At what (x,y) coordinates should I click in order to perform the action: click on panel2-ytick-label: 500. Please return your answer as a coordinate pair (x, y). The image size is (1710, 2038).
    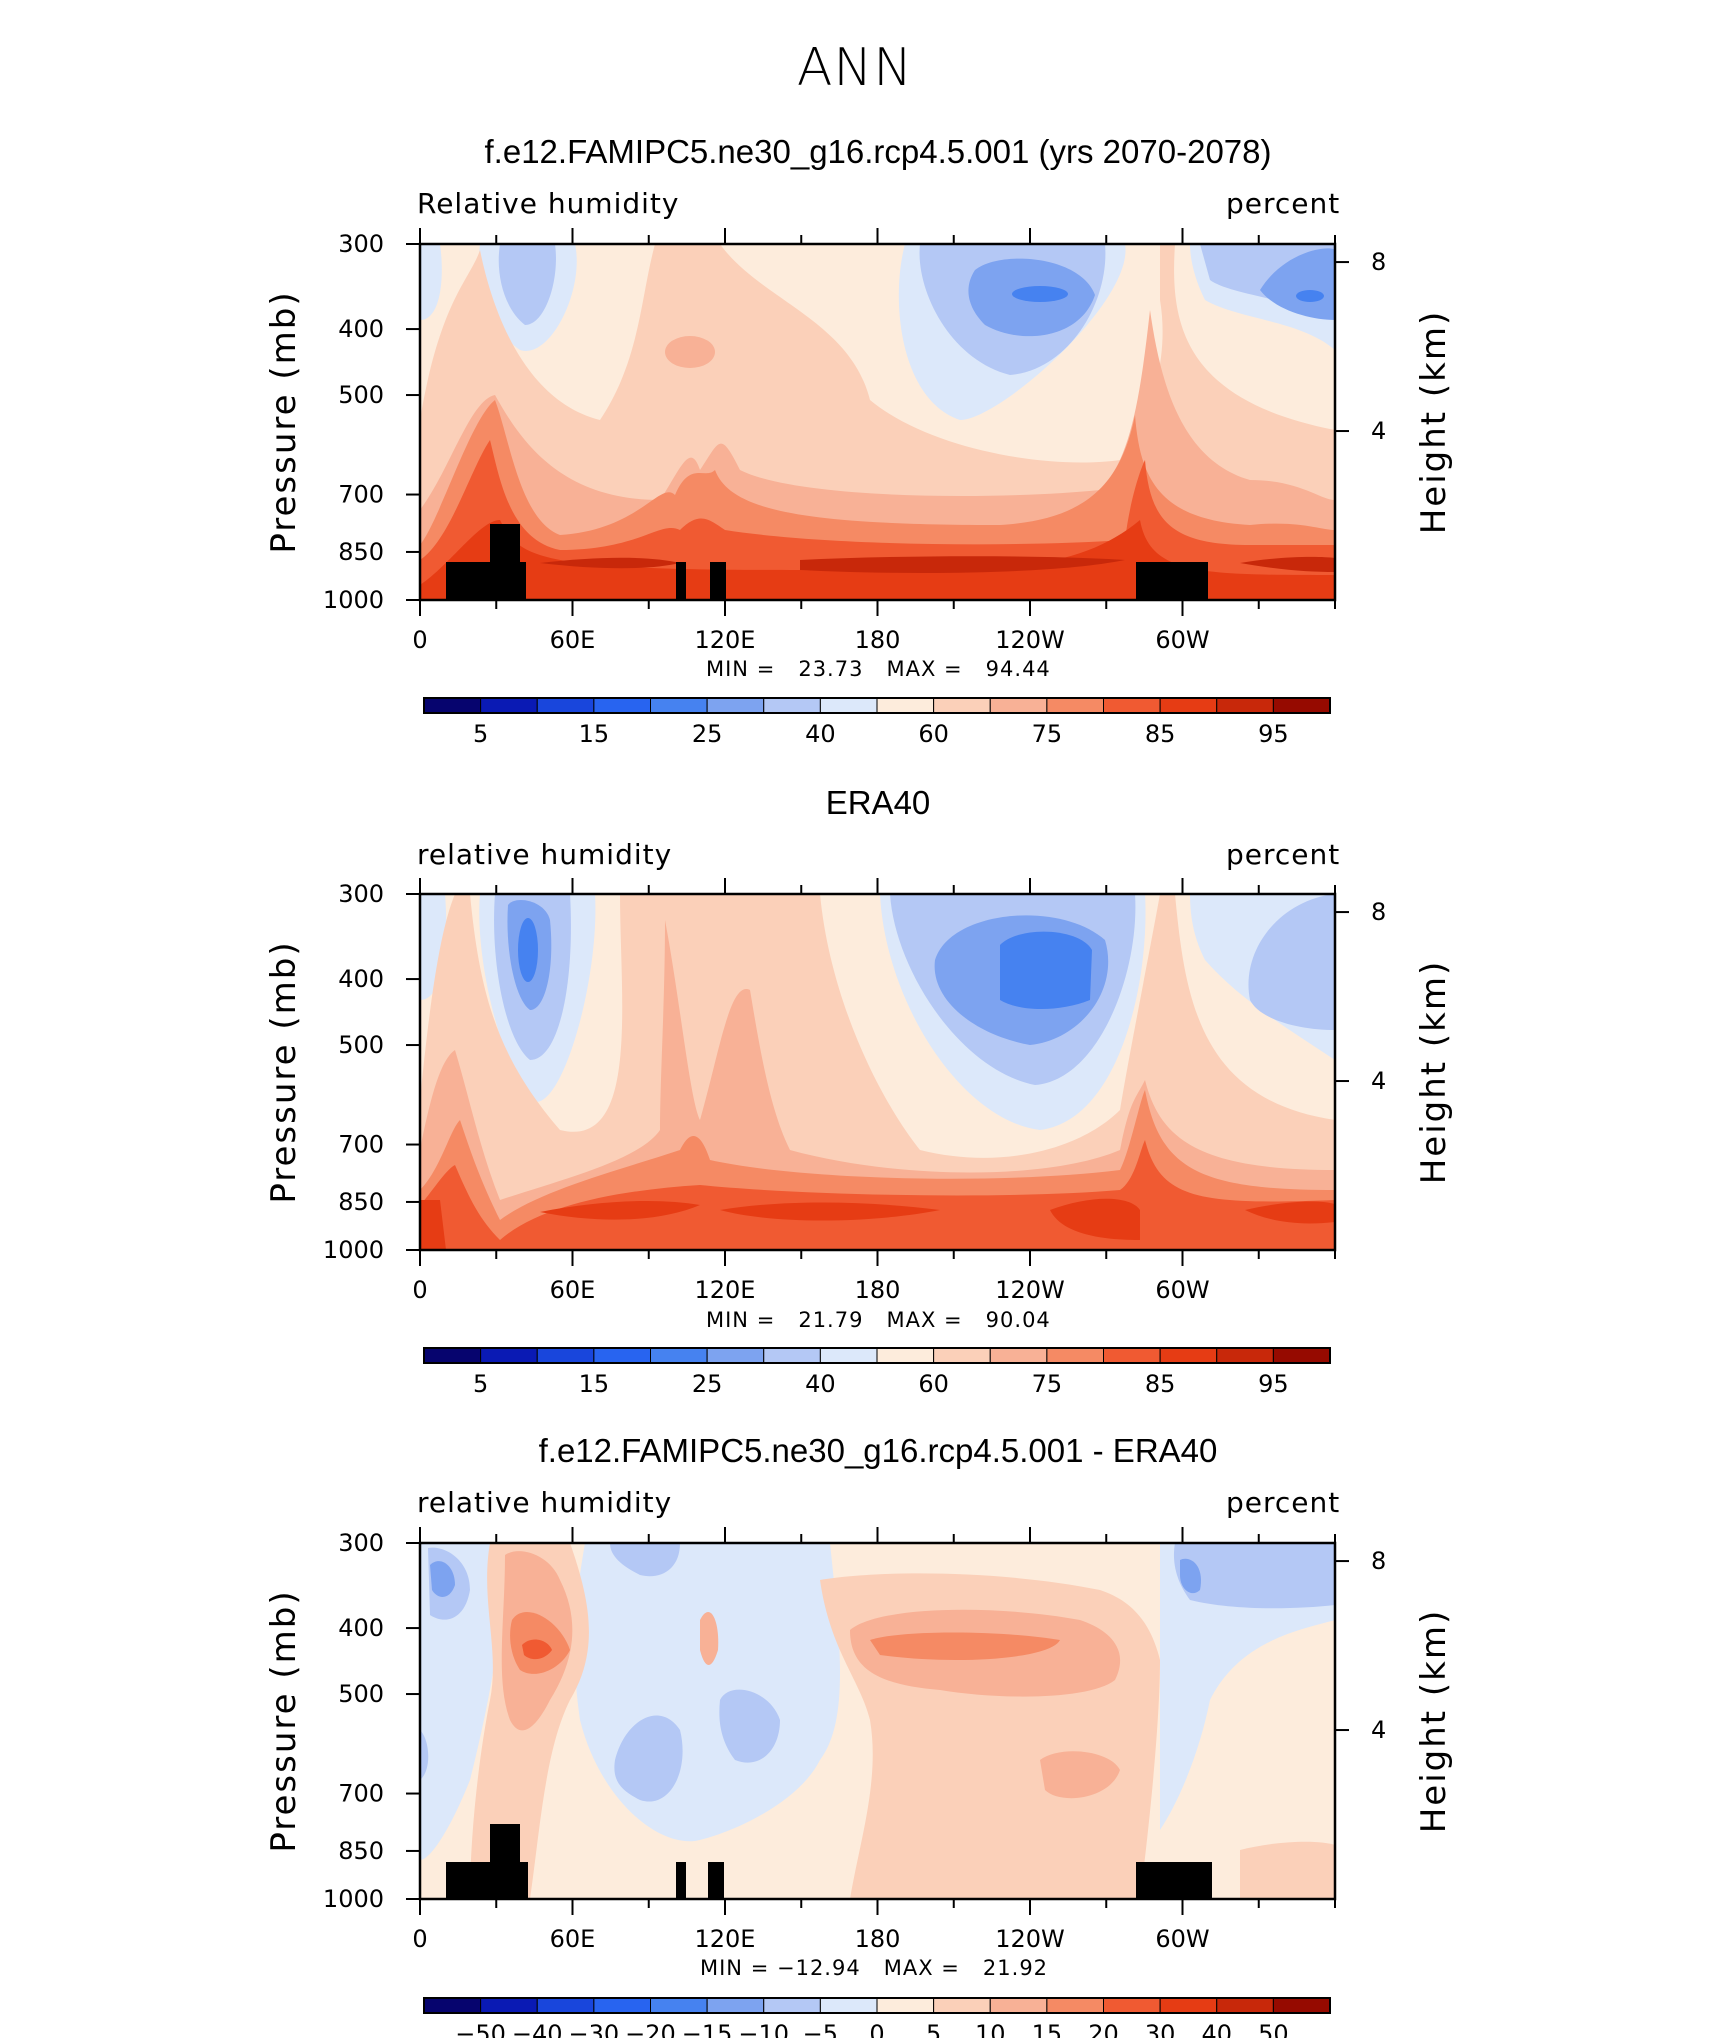
    Looking at the image, I should click on (361, 1045).